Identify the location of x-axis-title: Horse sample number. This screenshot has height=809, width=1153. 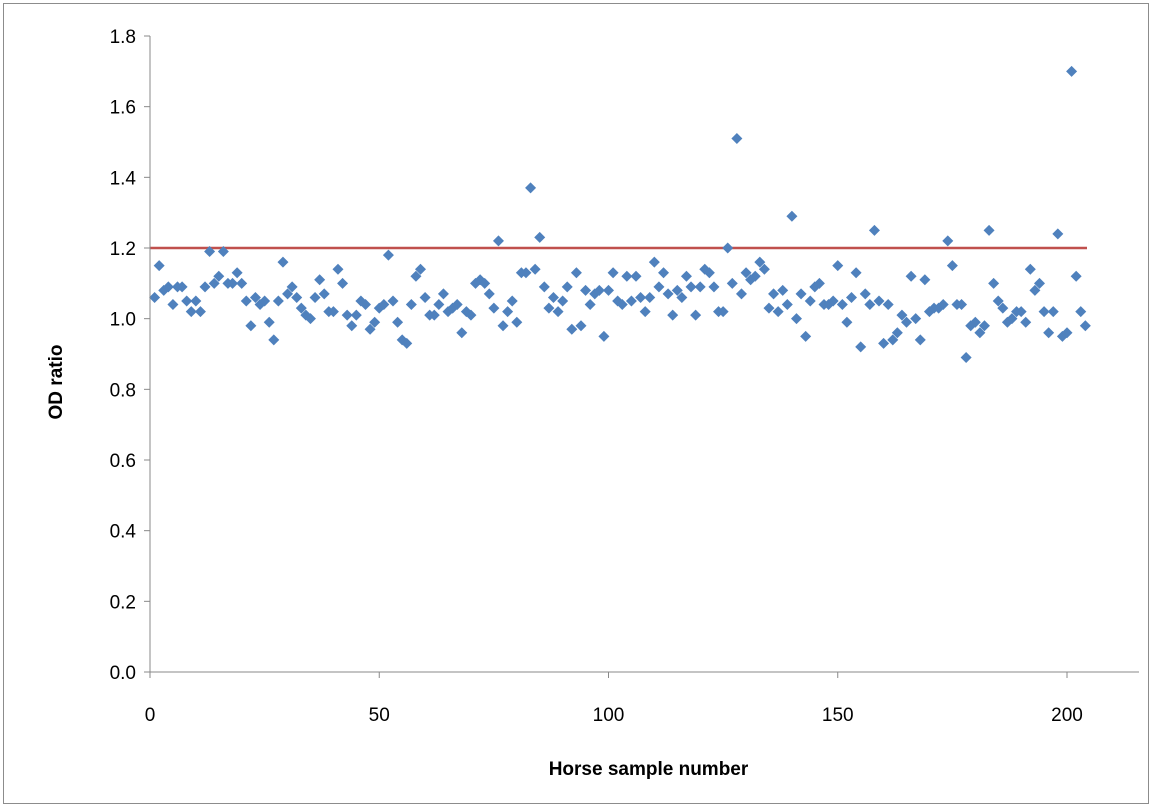
(649, 769).